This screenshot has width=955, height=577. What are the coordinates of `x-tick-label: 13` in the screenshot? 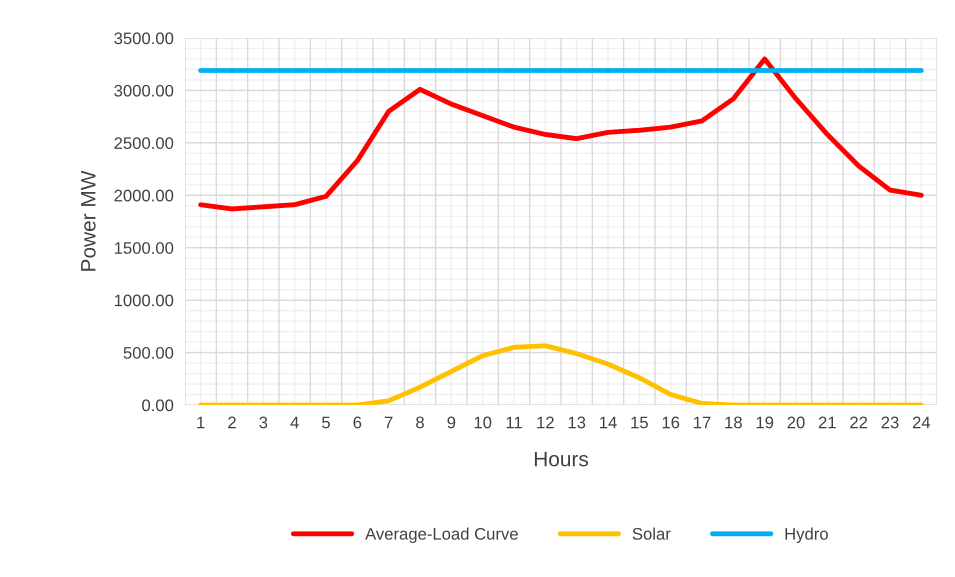 It's located at (577, 422).